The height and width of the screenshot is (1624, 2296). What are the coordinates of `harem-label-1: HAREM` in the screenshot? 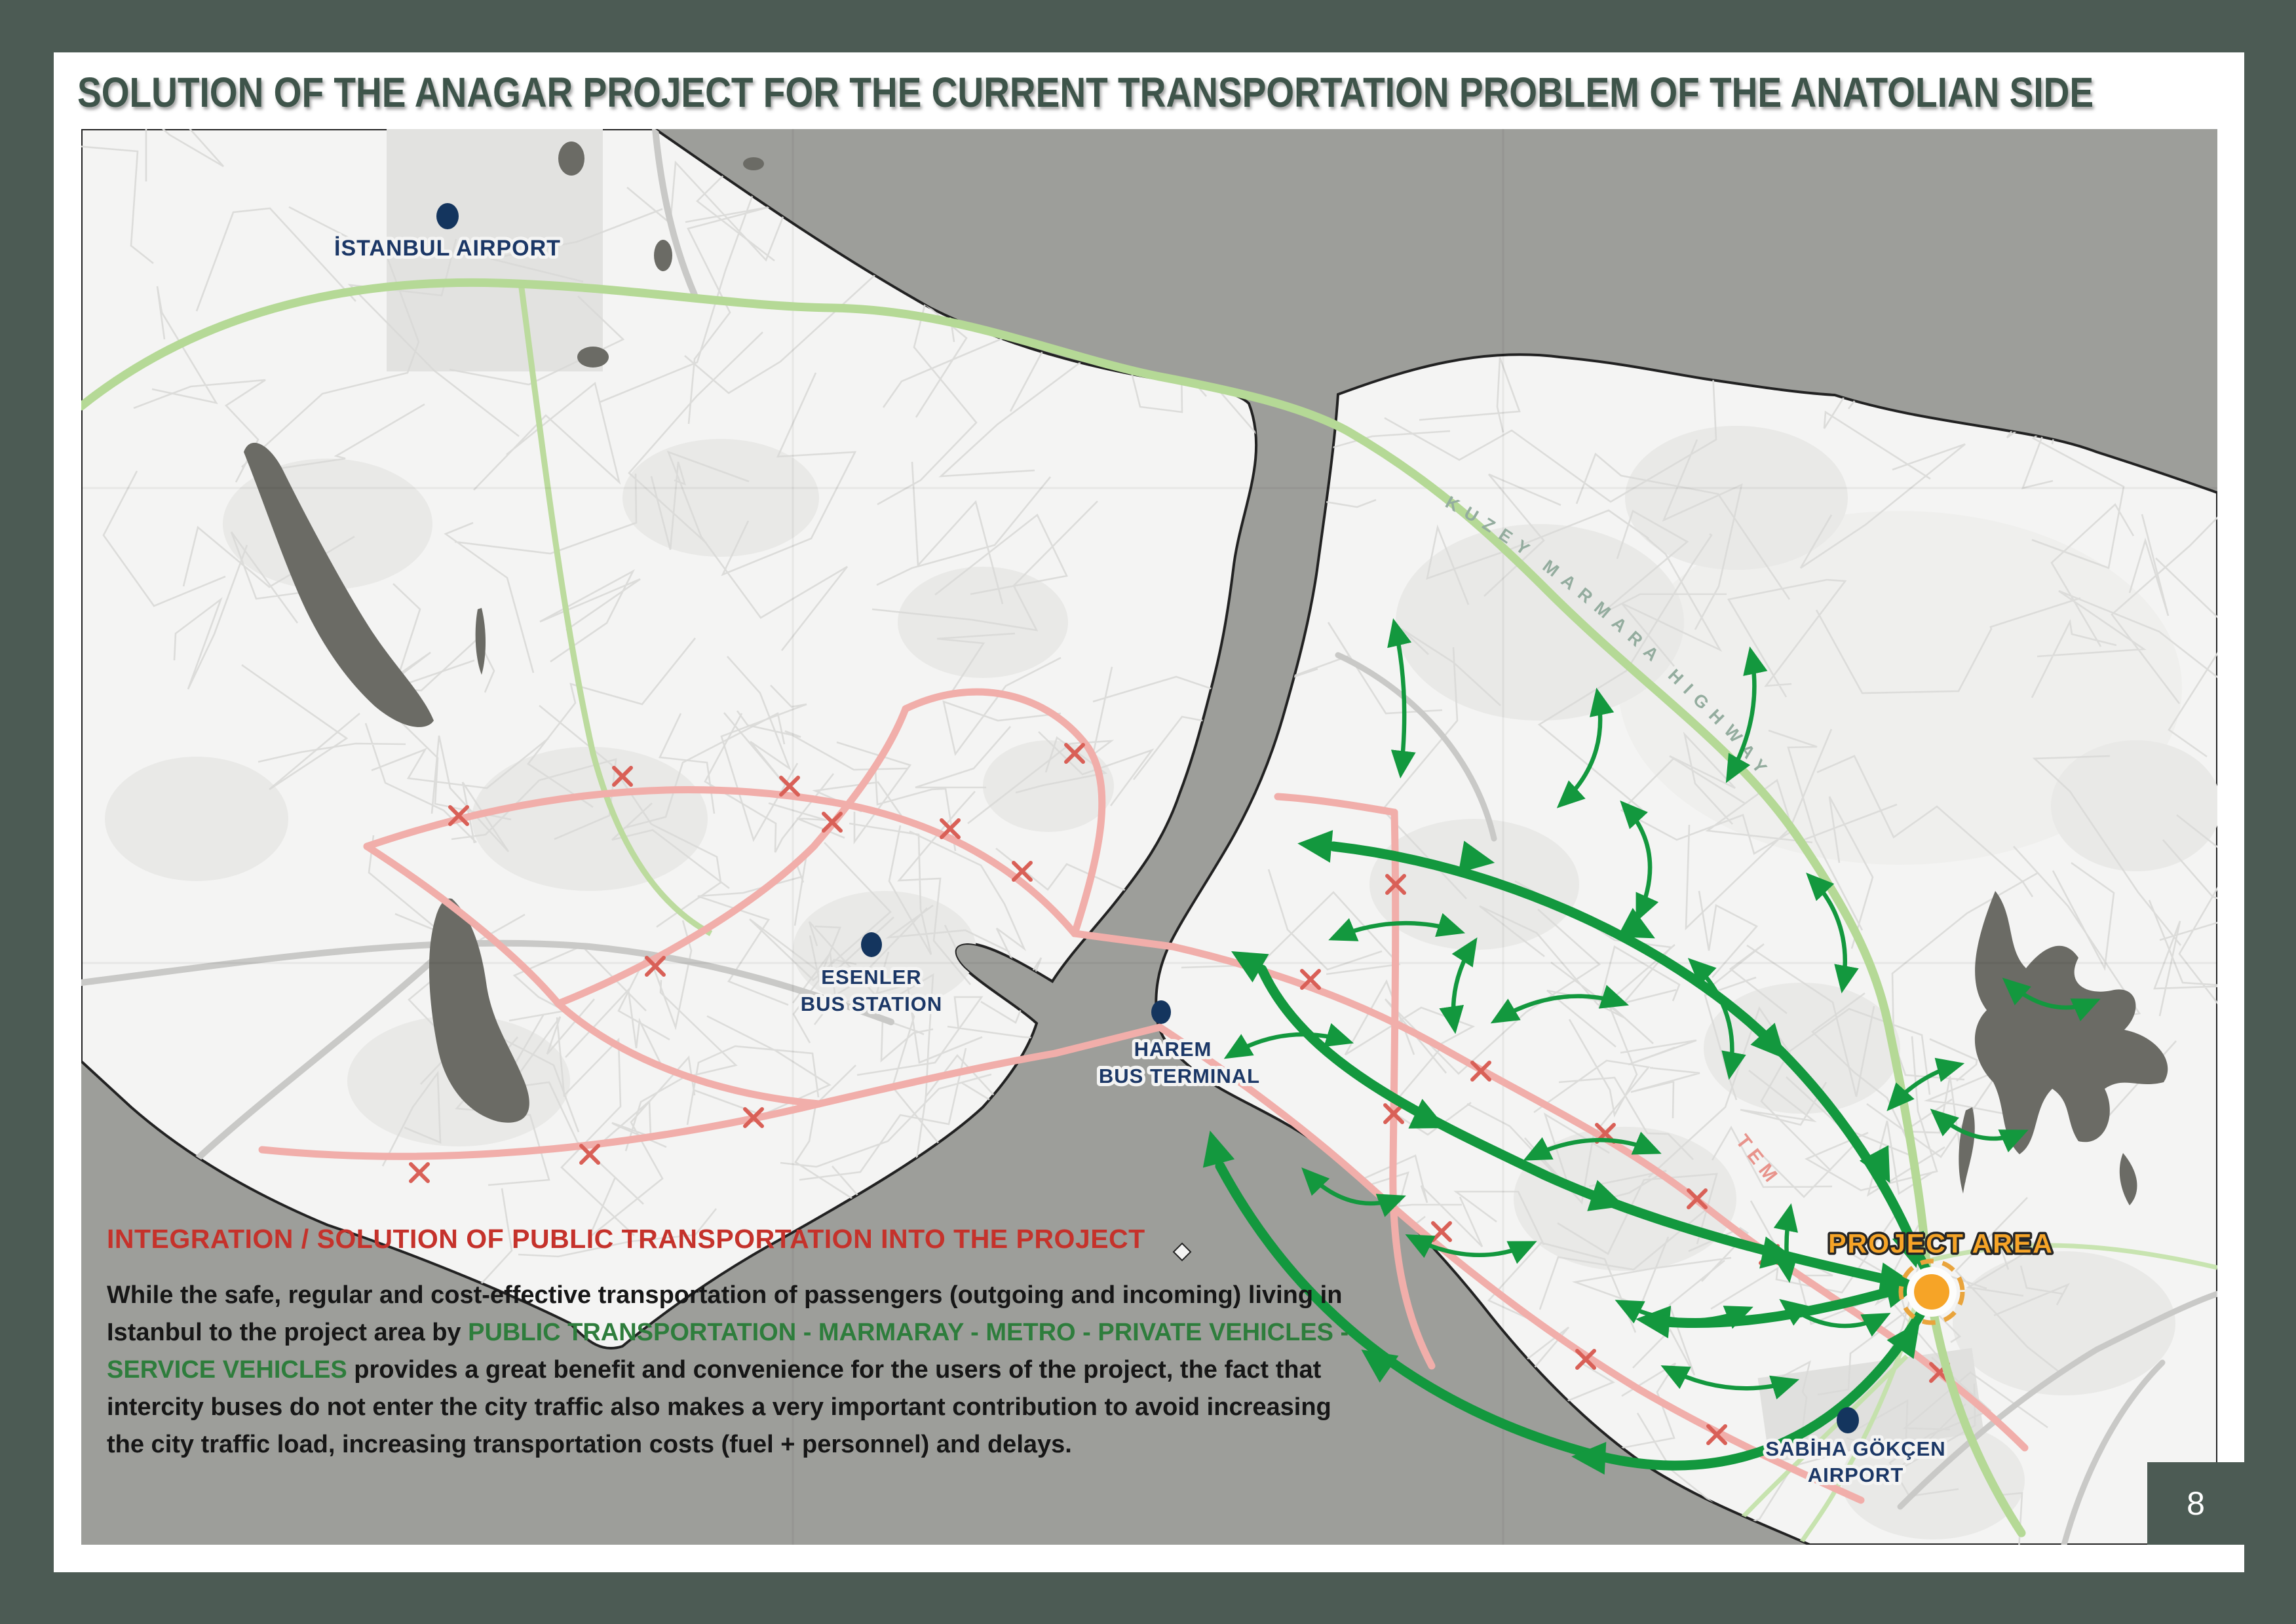 It's located at (1173, 1049).